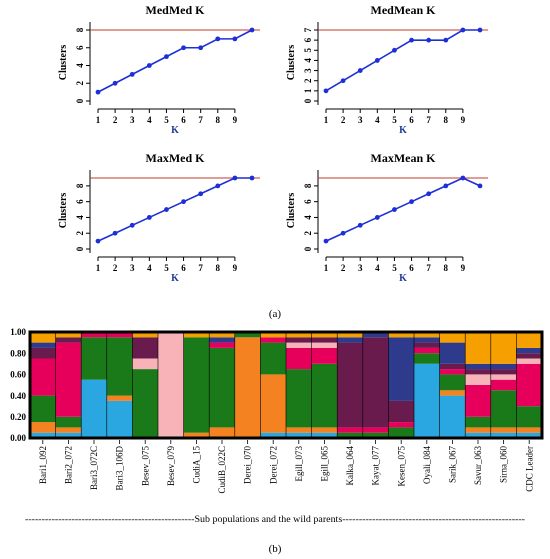 The image size is (550, 559). What do you see at coordinates (463, 268) in the screenshot?
I see `x-tick-label: 9` at bounding box center [463, 268].